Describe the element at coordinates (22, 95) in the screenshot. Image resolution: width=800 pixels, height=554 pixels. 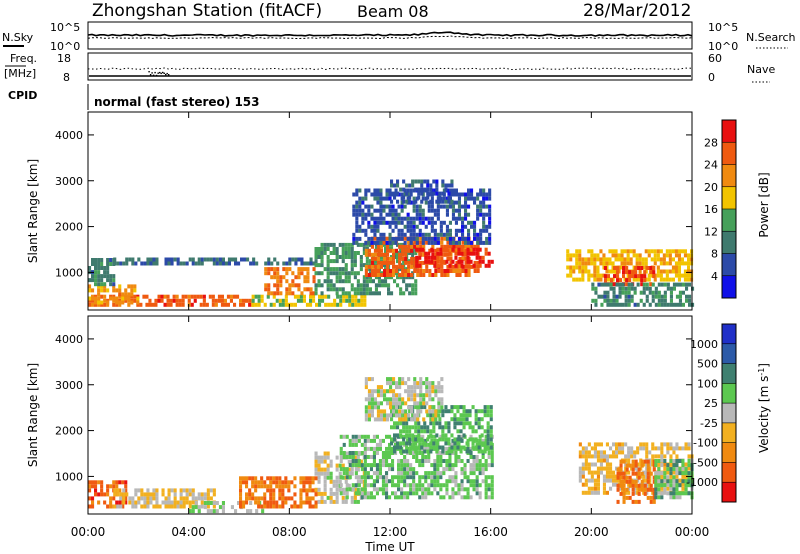
I see `cpid-label: CPID` at that location.